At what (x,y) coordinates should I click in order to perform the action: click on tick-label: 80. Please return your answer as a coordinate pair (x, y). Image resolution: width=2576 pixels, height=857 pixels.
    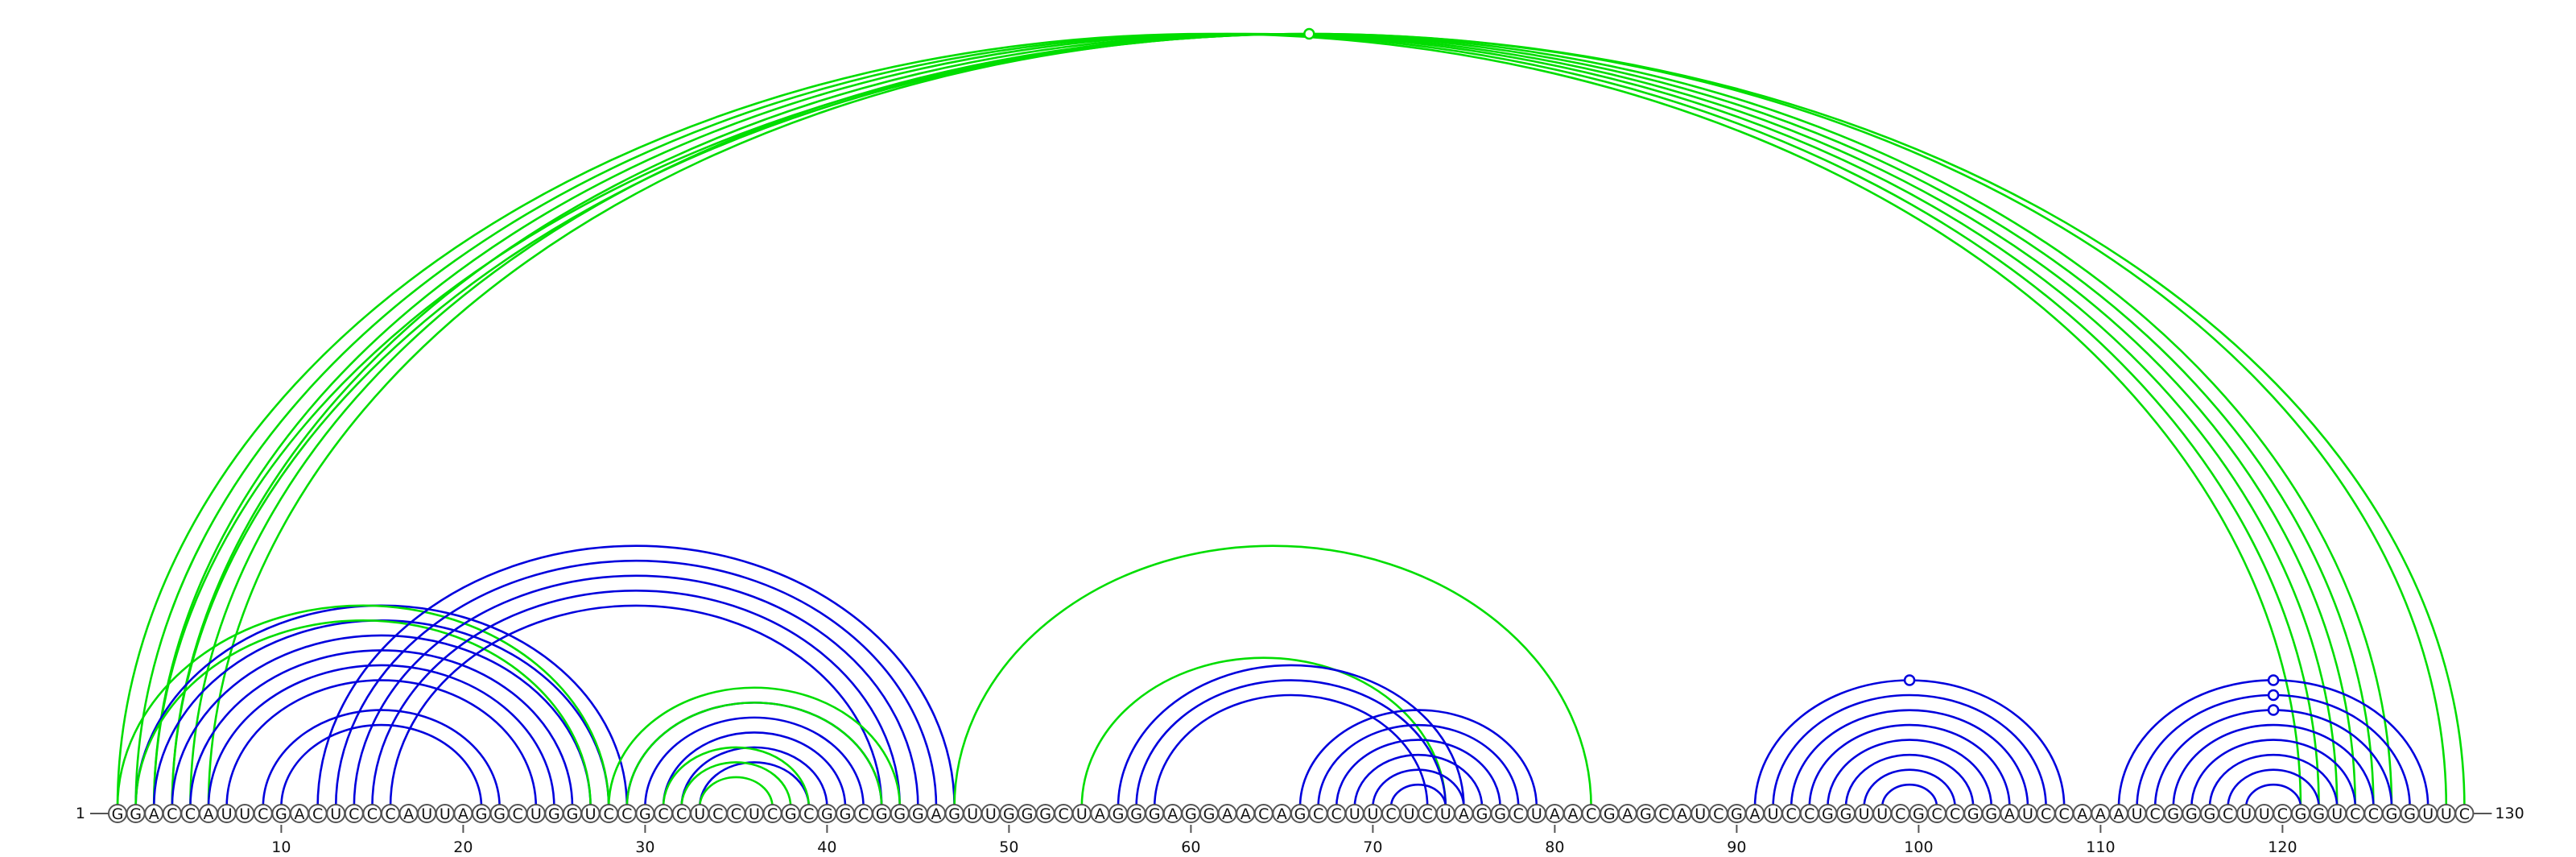
    Looking at the image, I should click on (1554, 847).